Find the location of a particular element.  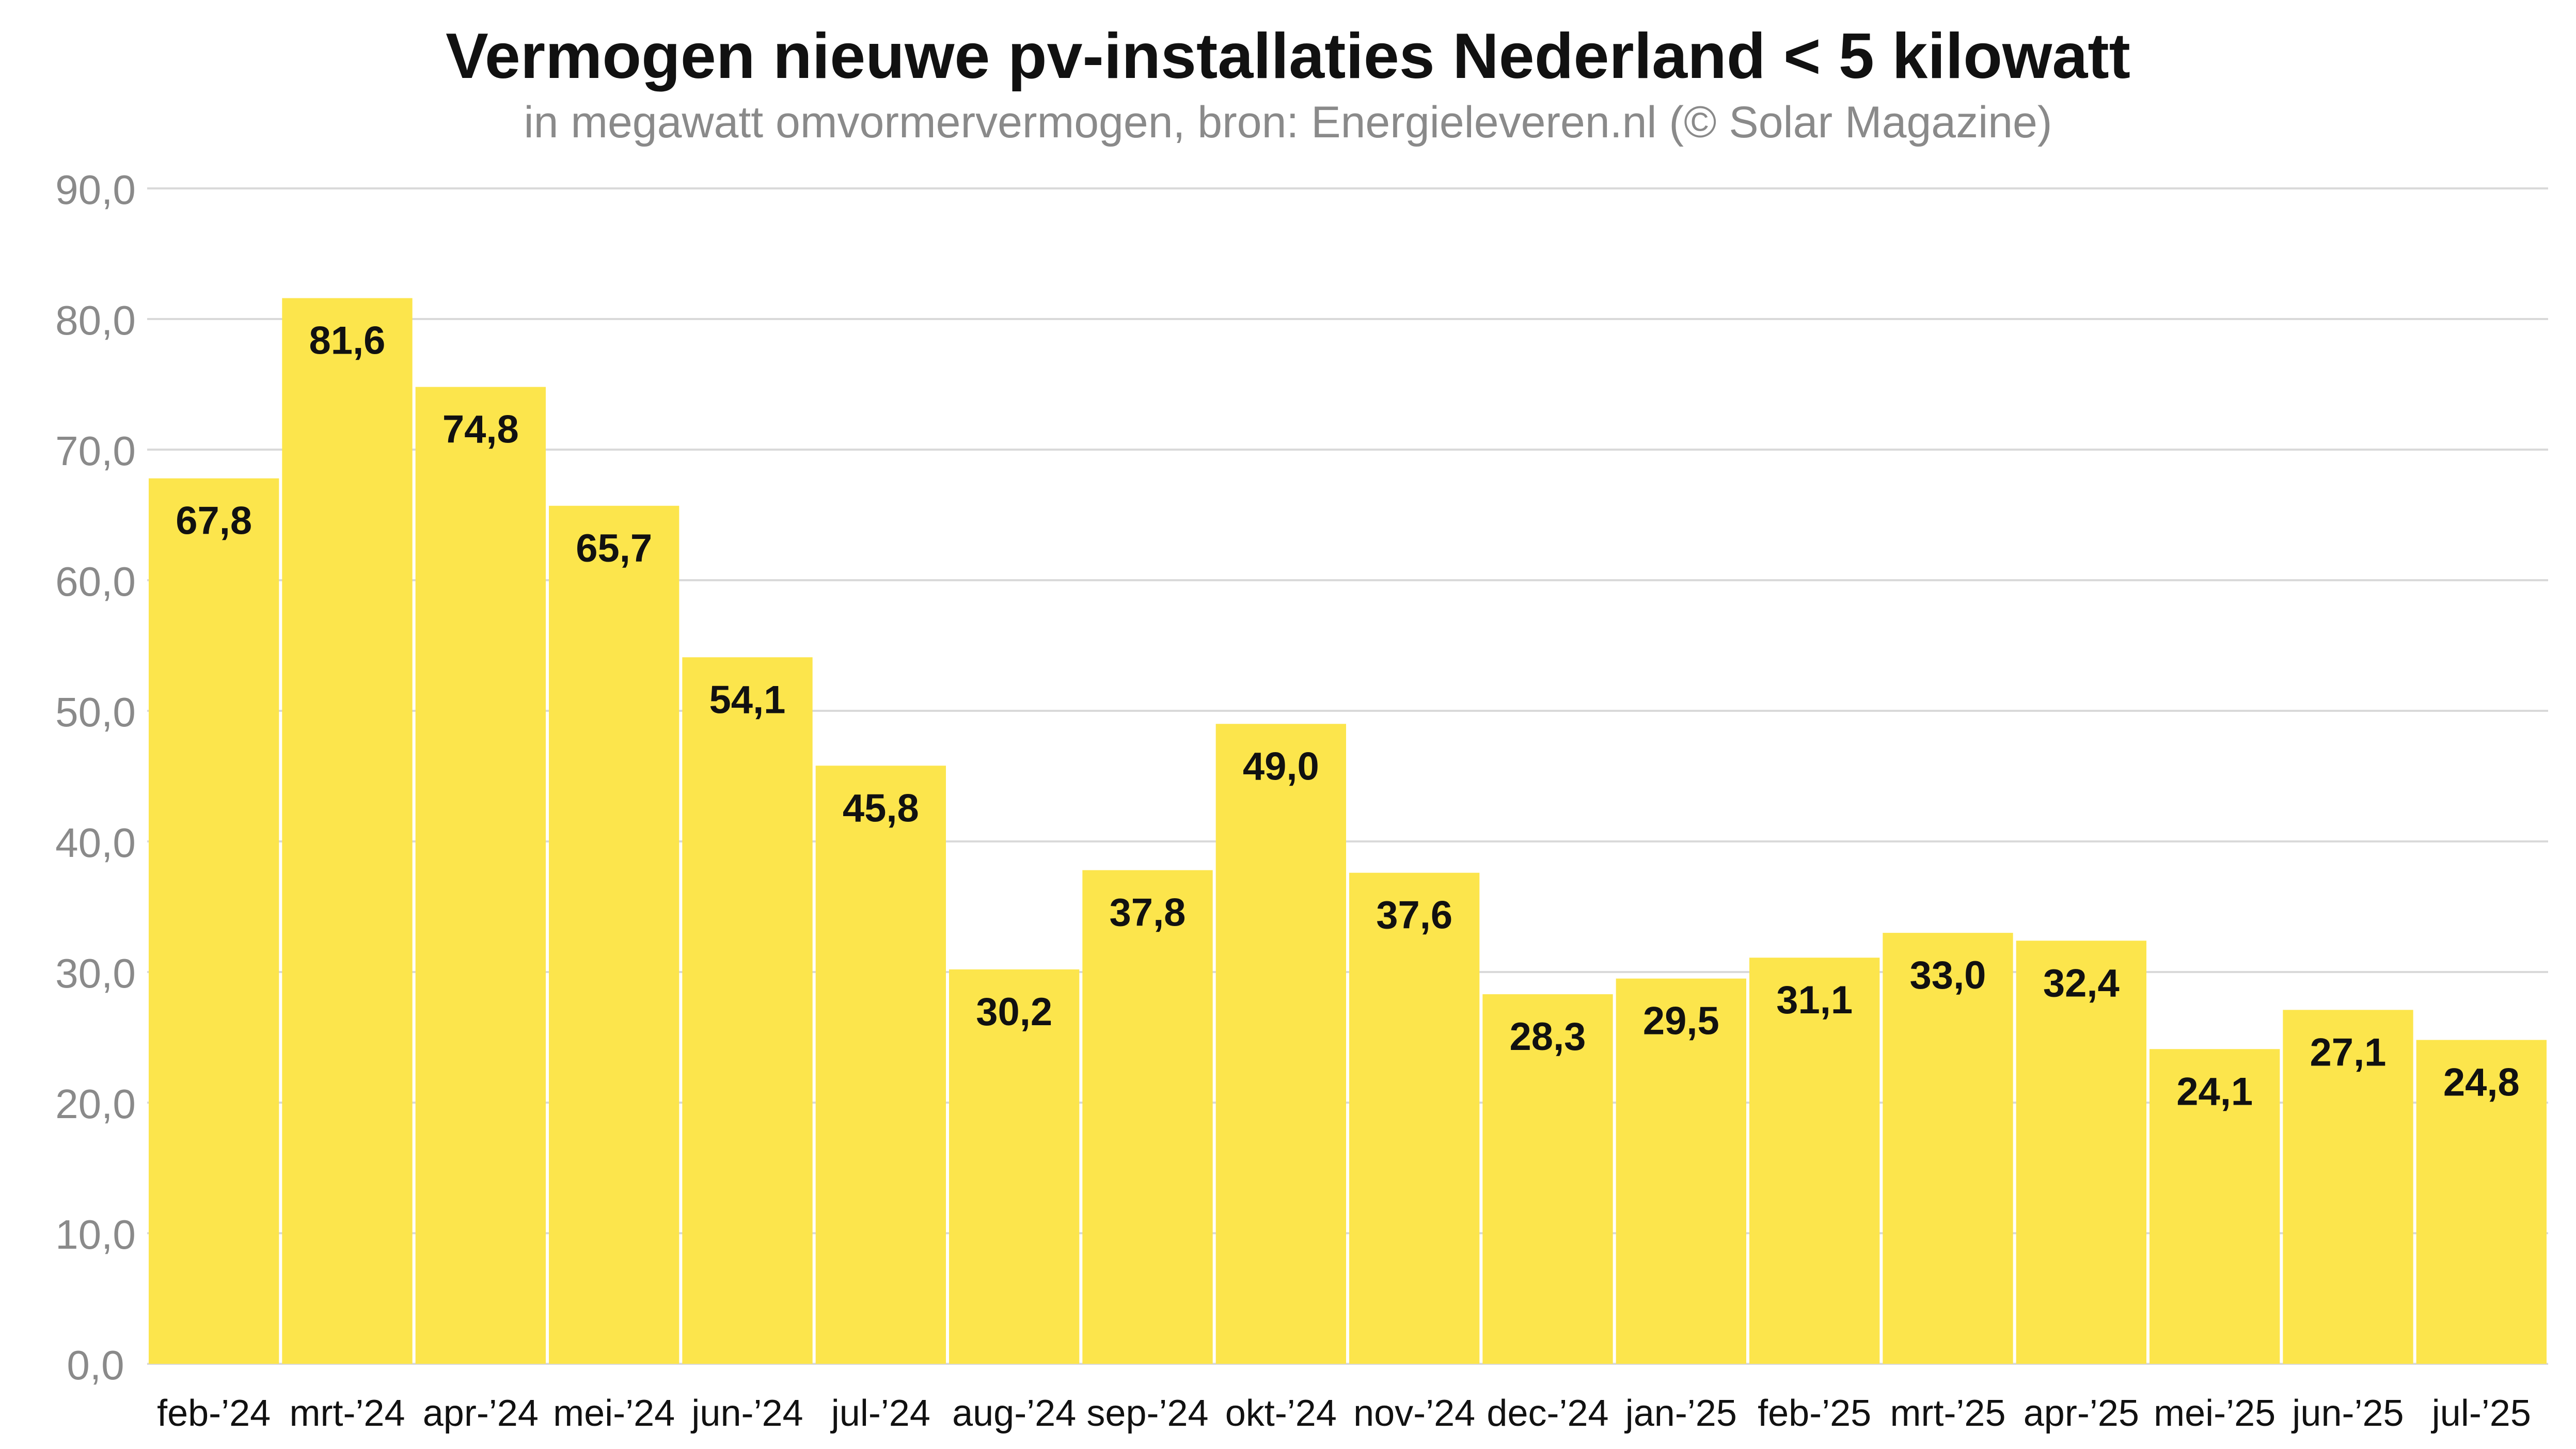

y-tick-label: 50,0 is located at coordinates (95, 712).